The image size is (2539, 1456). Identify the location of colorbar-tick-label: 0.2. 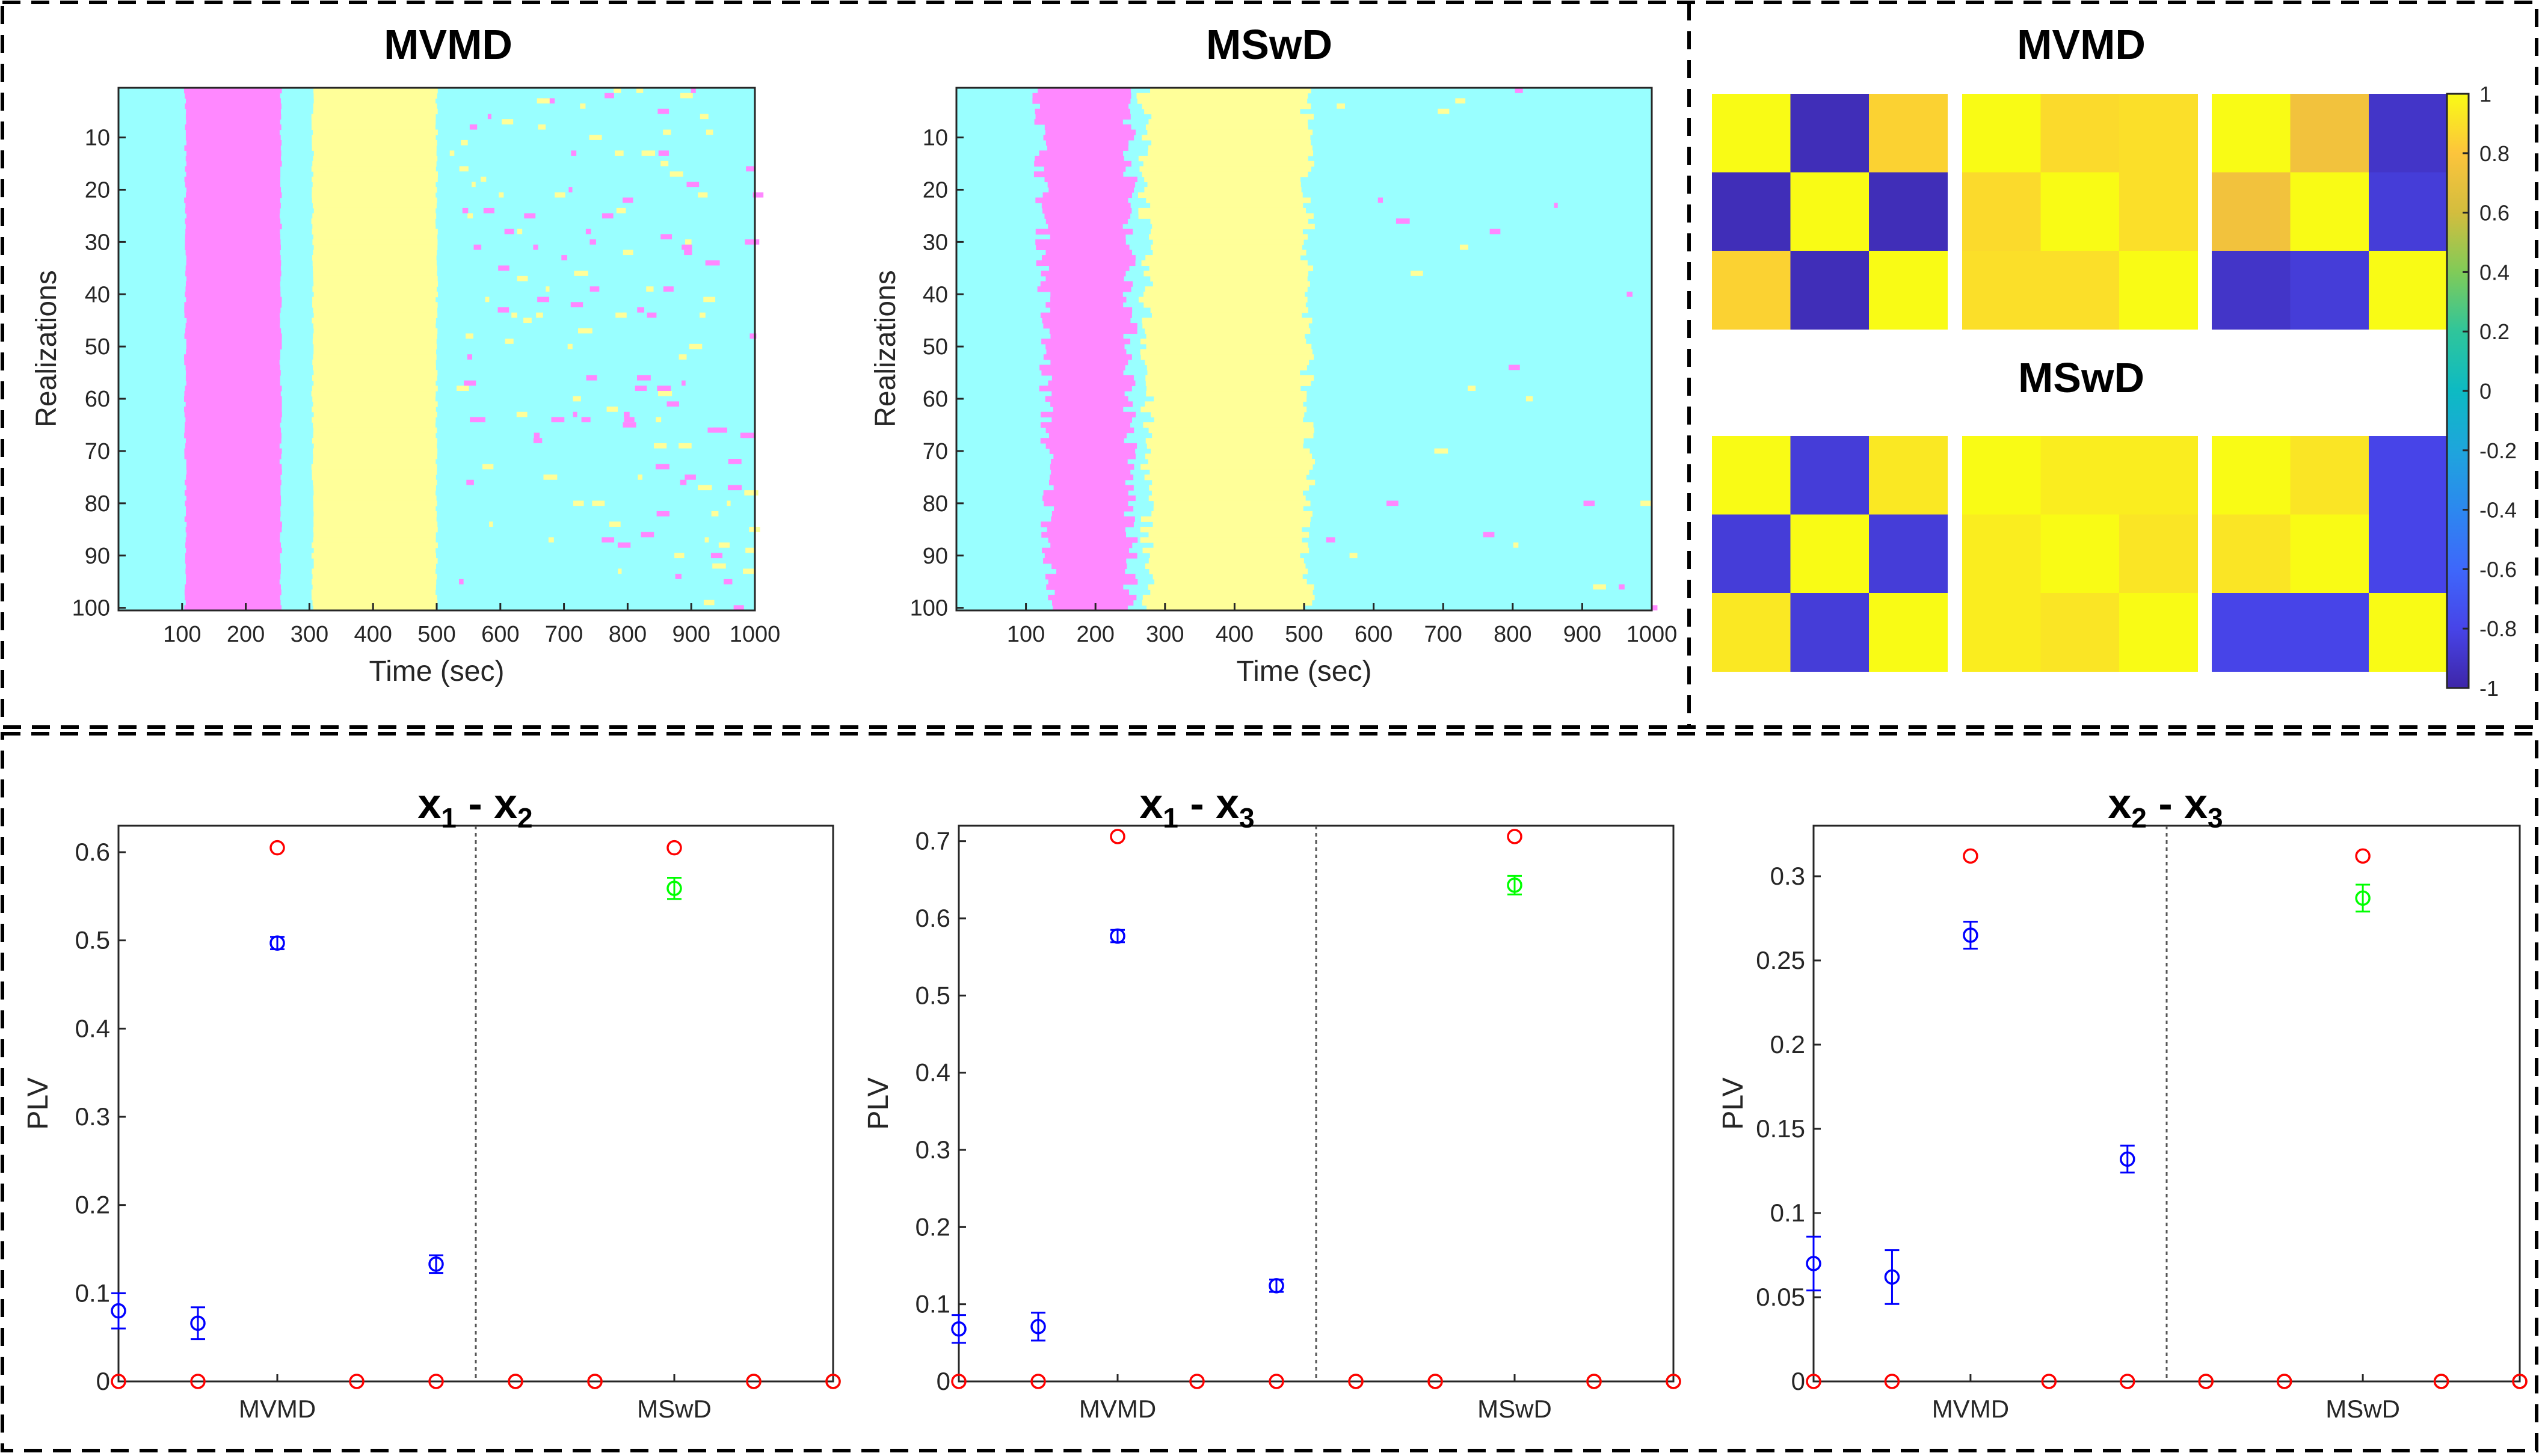
(2494, 331).